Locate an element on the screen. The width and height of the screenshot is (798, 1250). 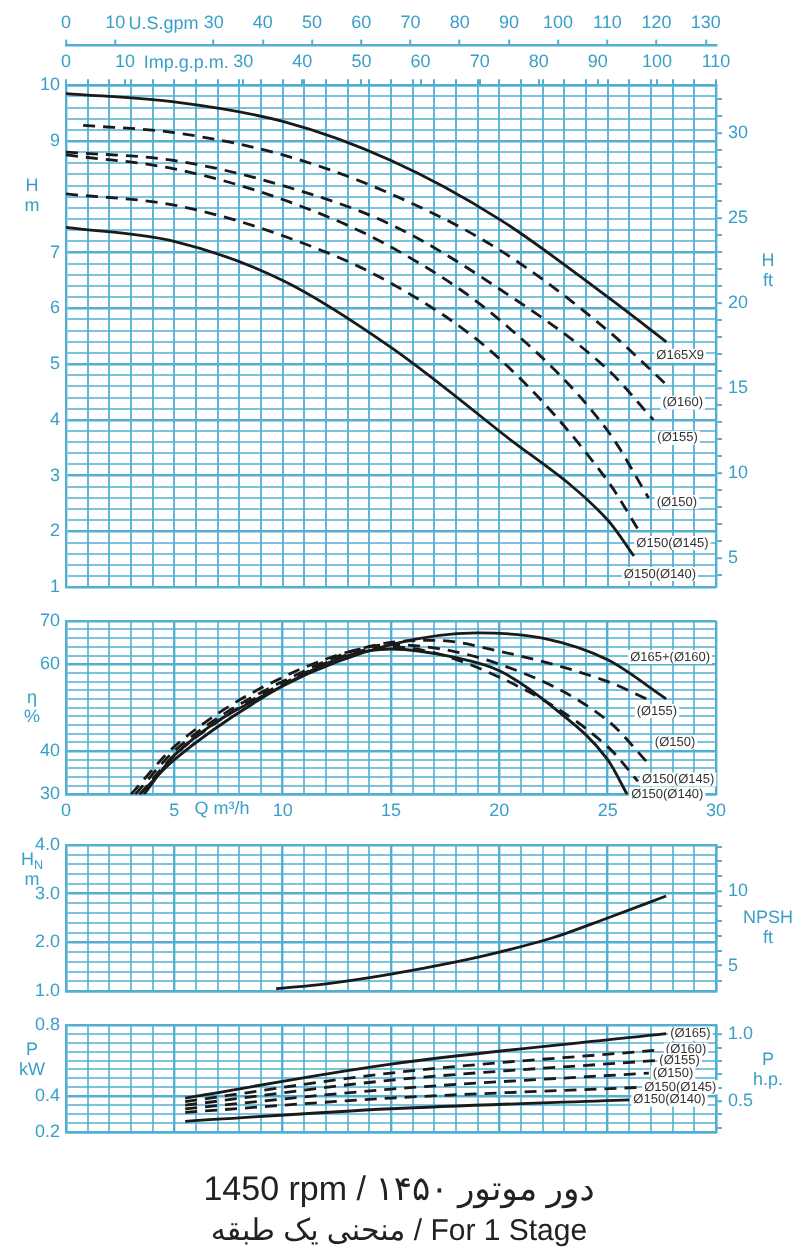
x2-tick-label: 40 is located at coordinates (262, 21).